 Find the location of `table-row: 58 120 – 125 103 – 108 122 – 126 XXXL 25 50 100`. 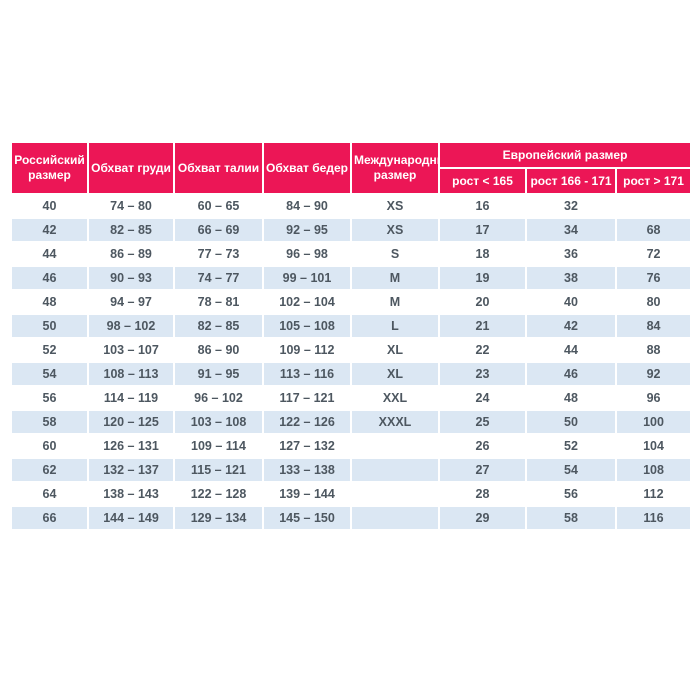

table-row: 58 120 – 125 103 – 108 122 – 126 XXXL 25 50 100 is located at coordinates (351, 422).